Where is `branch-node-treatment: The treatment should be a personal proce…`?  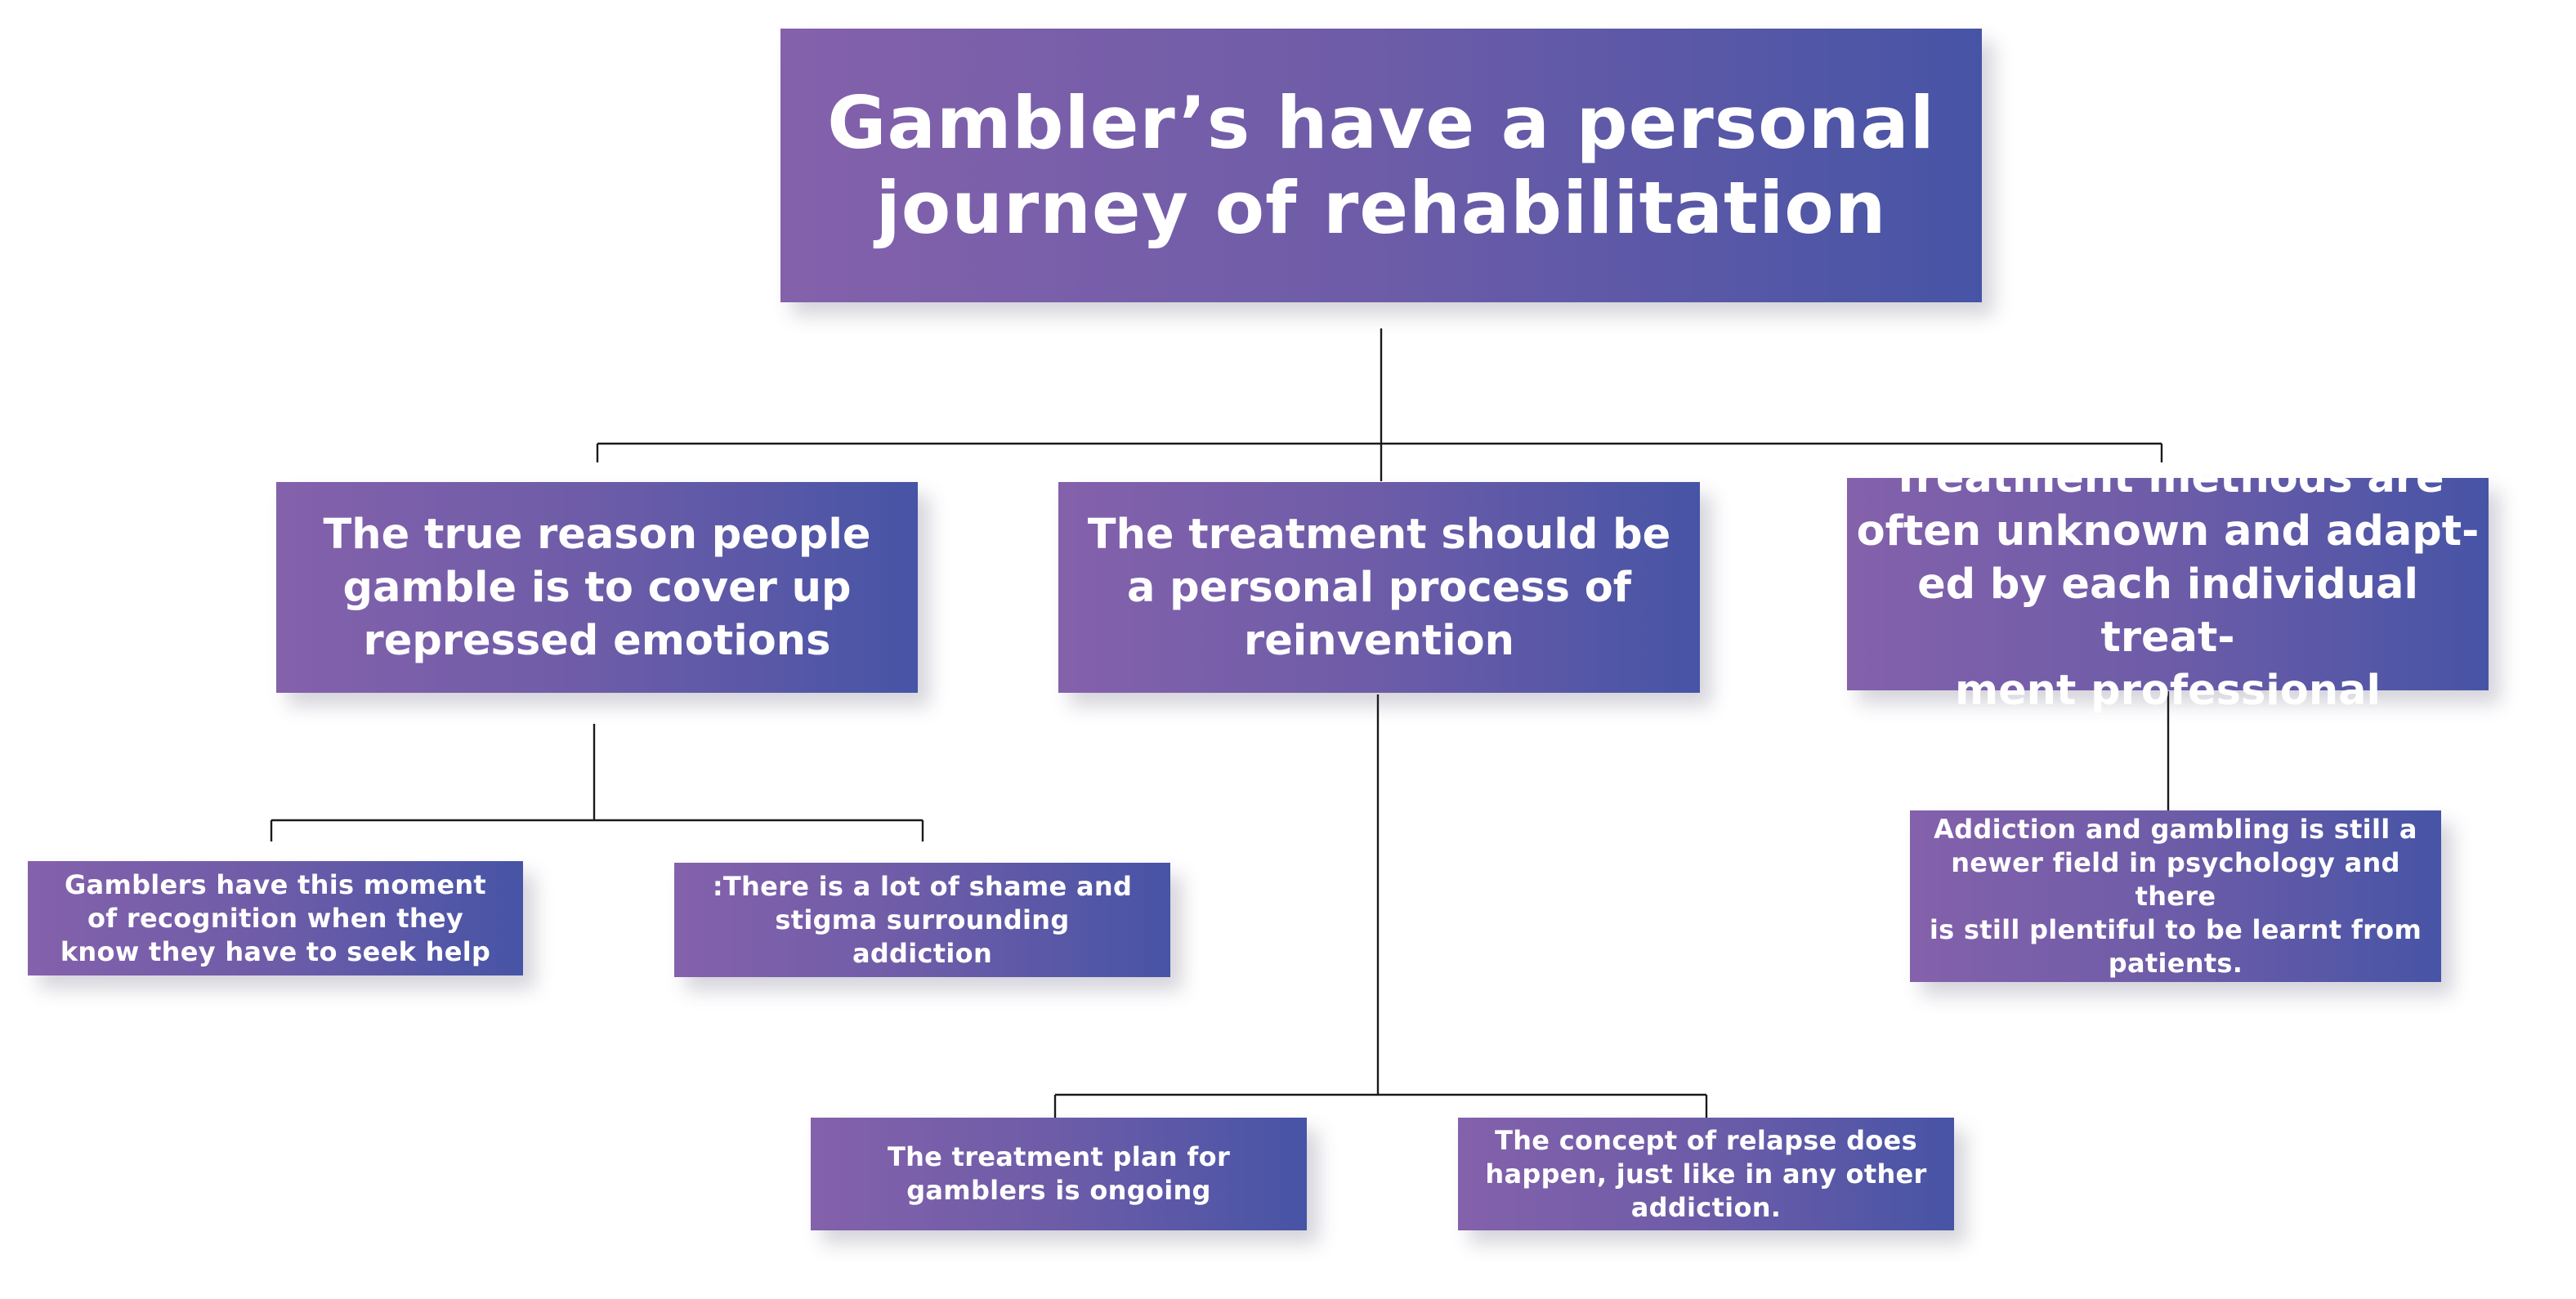 branch-node-treatment: The treatment should be a personal proce… is located at coordinates (1379, 587).